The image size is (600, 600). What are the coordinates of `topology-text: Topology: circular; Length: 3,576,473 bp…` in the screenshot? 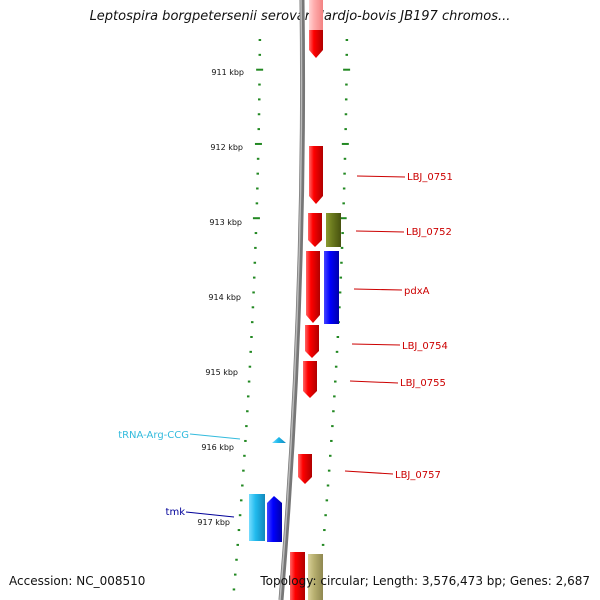 It's located at (425, 581).